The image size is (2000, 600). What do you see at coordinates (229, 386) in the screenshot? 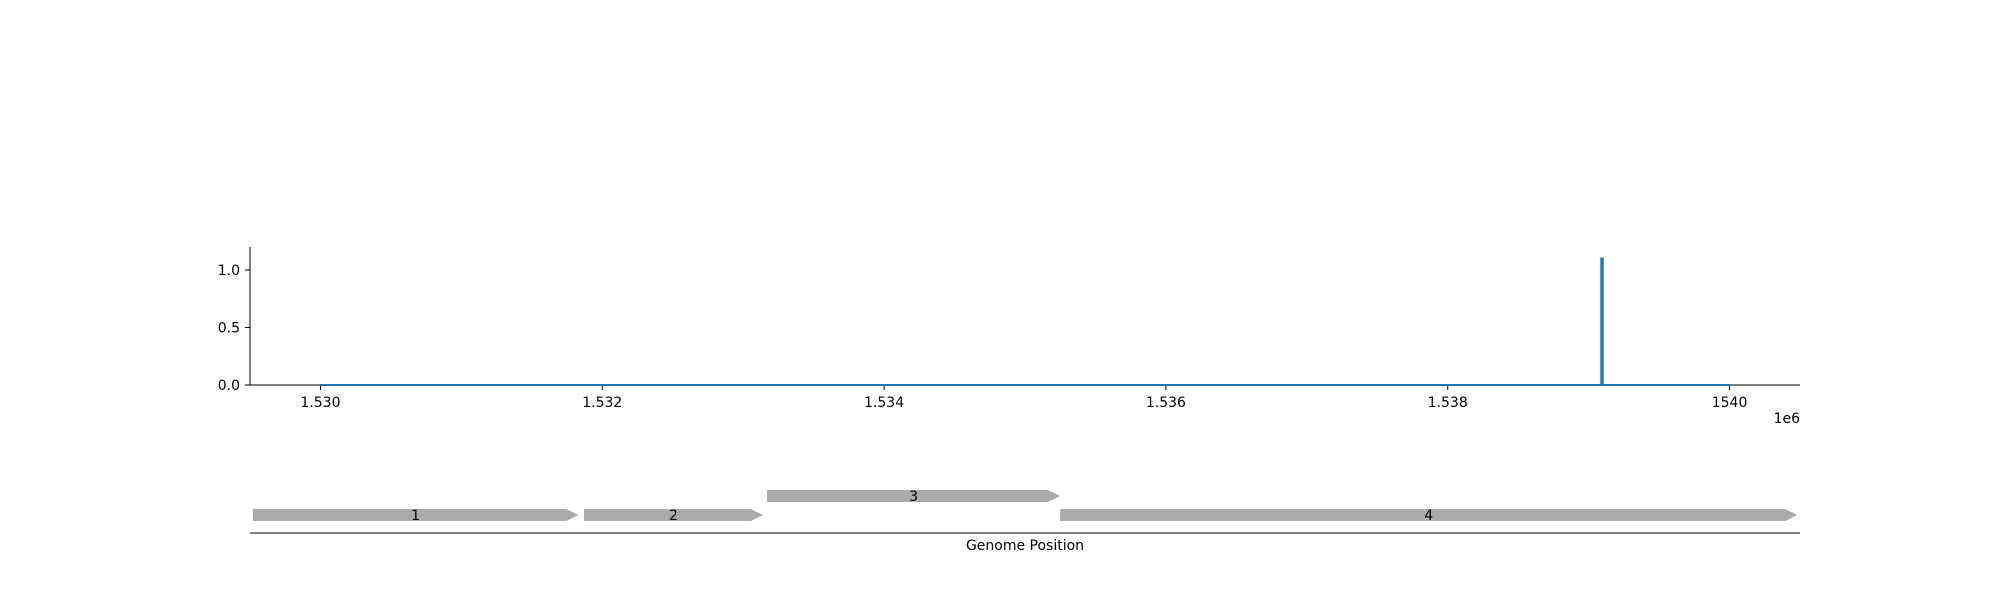
I see `y-tick-label: 0.0` at bounding box center [229, 386].